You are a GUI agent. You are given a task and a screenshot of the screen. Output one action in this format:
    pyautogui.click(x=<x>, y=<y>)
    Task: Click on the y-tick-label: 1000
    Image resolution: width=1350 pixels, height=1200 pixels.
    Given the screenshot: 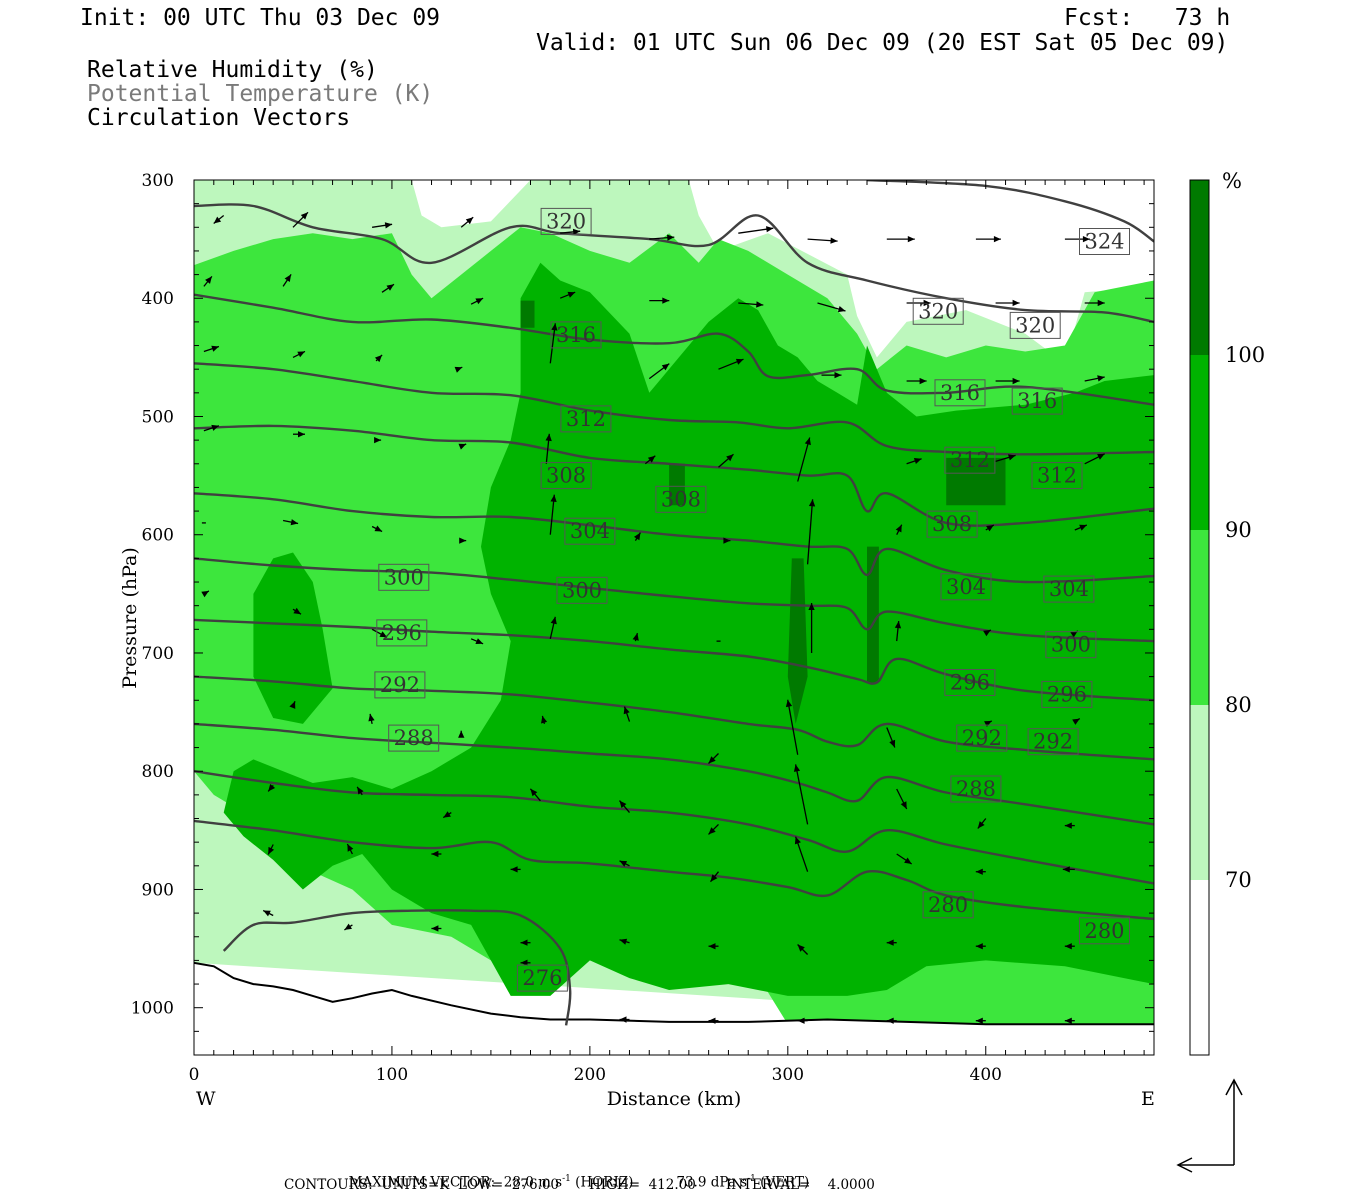 What is the action you would take?
    pyautogui.click(x=152, y=1009)
    